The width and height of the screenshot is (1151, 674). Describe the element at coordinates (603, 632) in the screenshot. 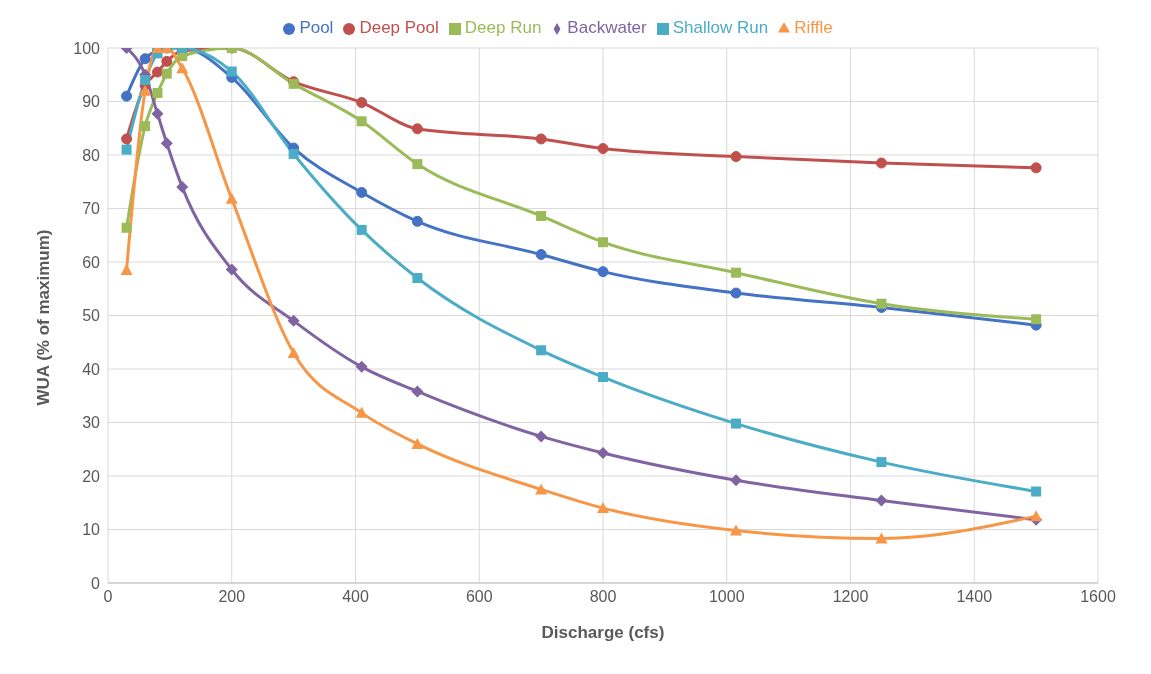

I see `x-axis-title: Discharge (cfs)` at that location.